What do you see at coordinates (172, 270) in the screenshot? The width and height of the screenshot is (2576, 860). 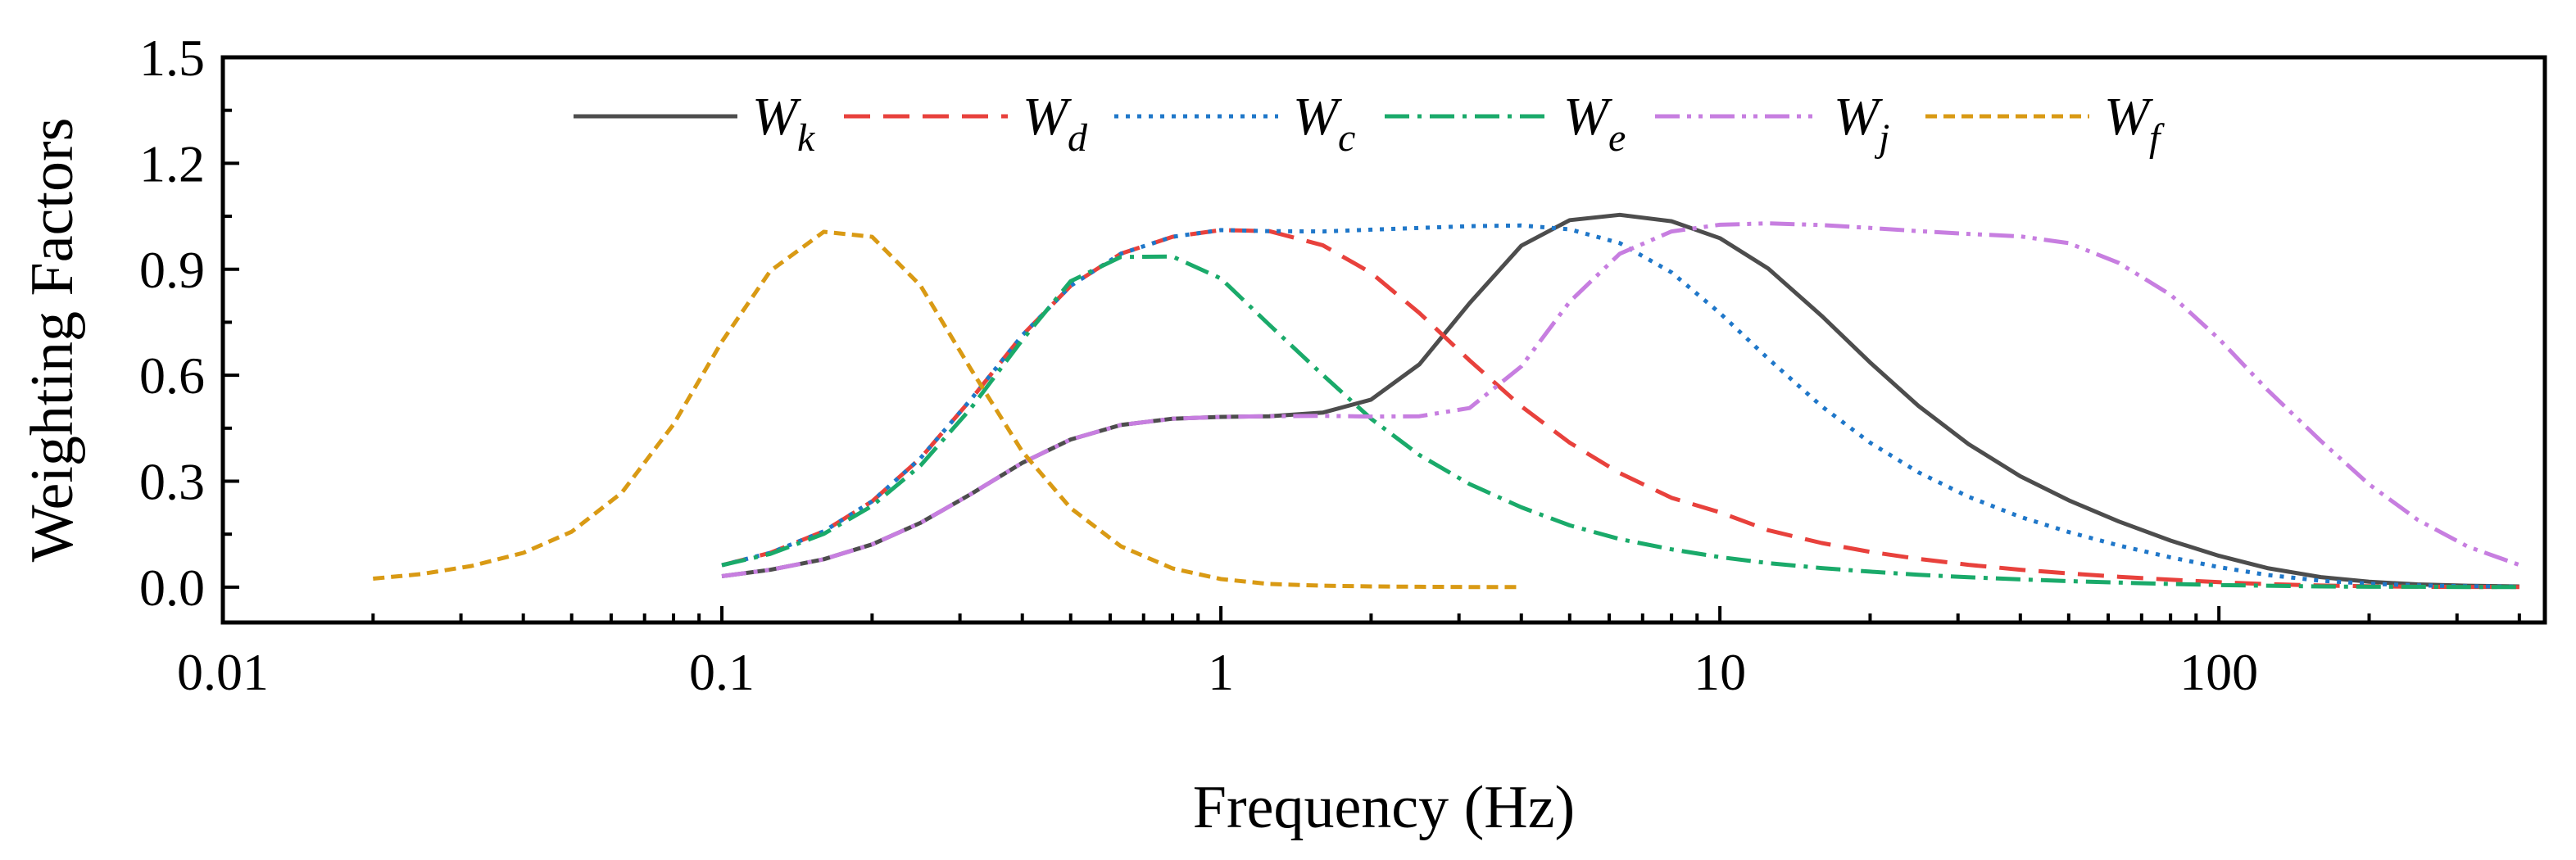 I see `y-tick-label: 0.9` at bounding box center [172, 270].